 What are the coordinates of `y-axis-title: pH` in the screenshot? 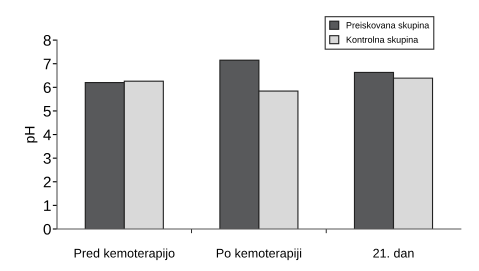 It's located at (31, 134).